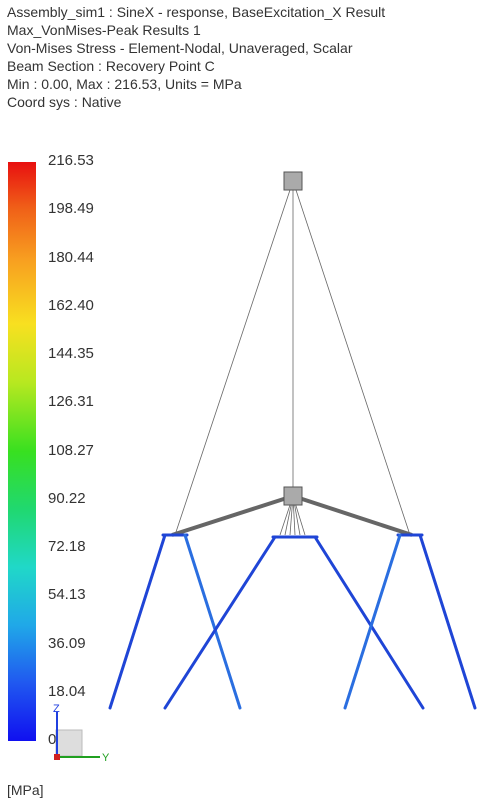 The image size is (482, 798). I want to click on thick-links, so click(292, 515).